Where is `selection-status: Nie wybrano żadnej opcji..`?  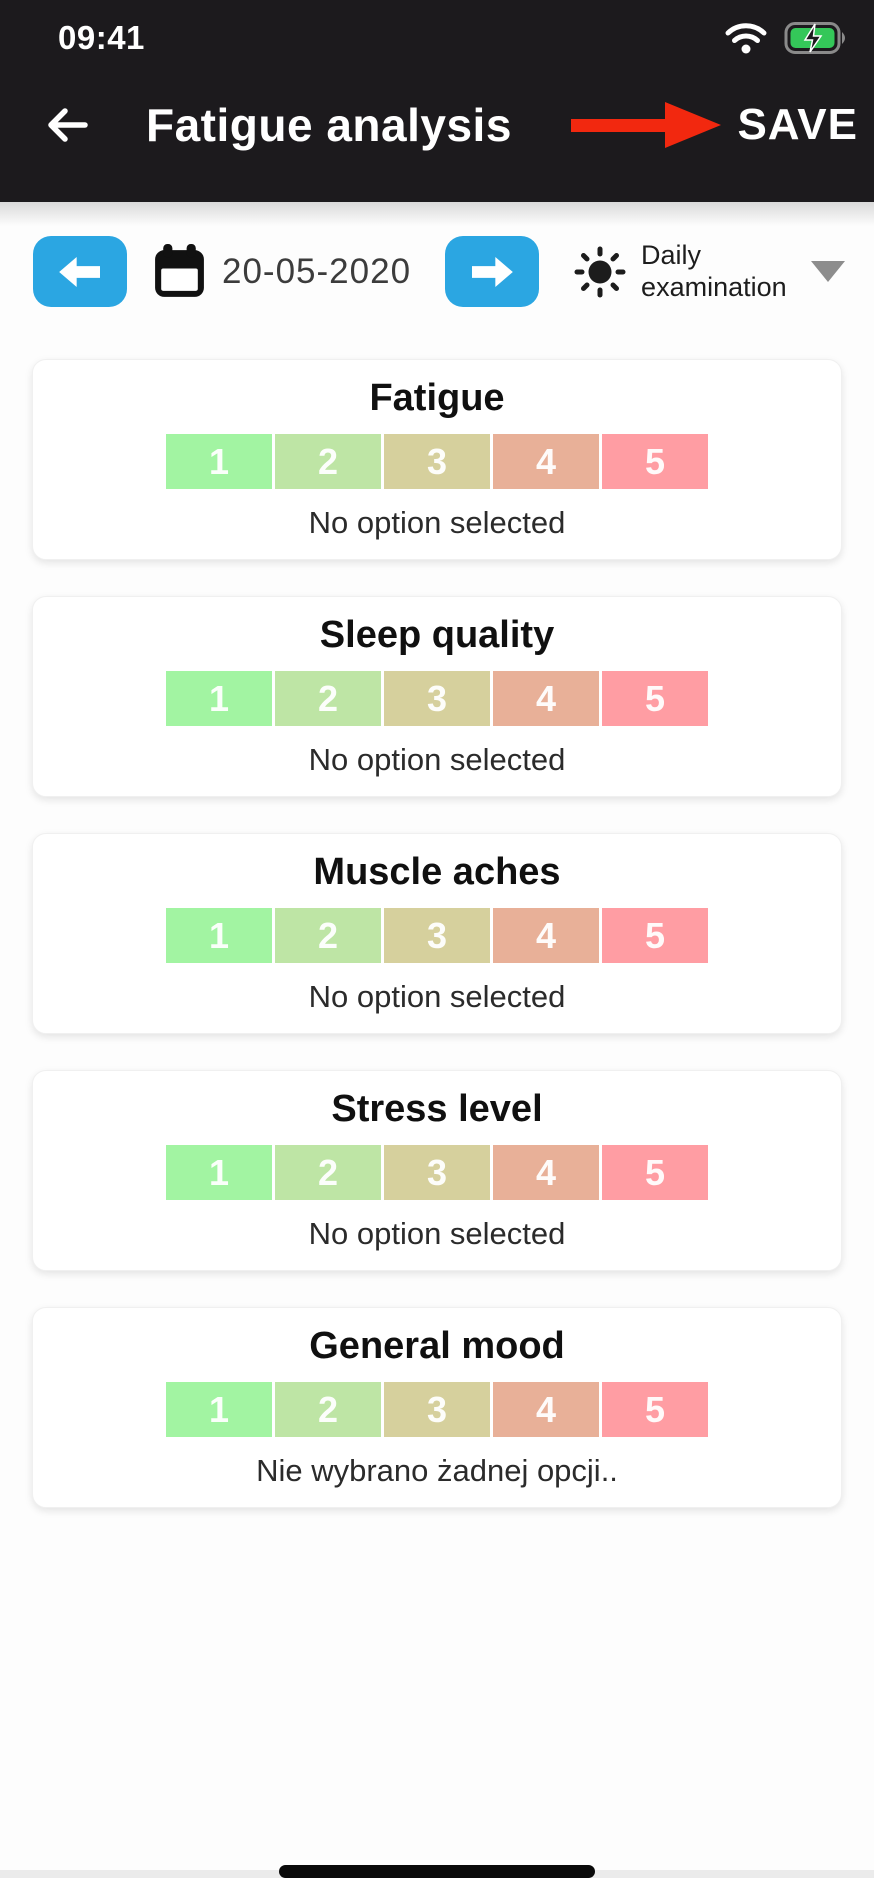
selection-status: Nie wybrano żadnej opcji.. is located at coordinates (437, 1470).